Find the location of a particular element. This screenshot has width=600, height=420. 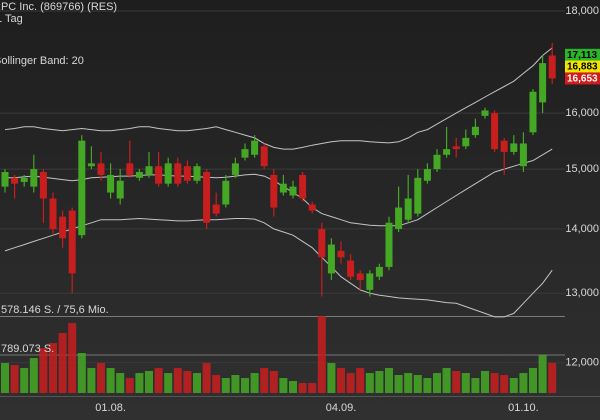

y-tick-label: 12,000 is located at coordinates (582, 363).